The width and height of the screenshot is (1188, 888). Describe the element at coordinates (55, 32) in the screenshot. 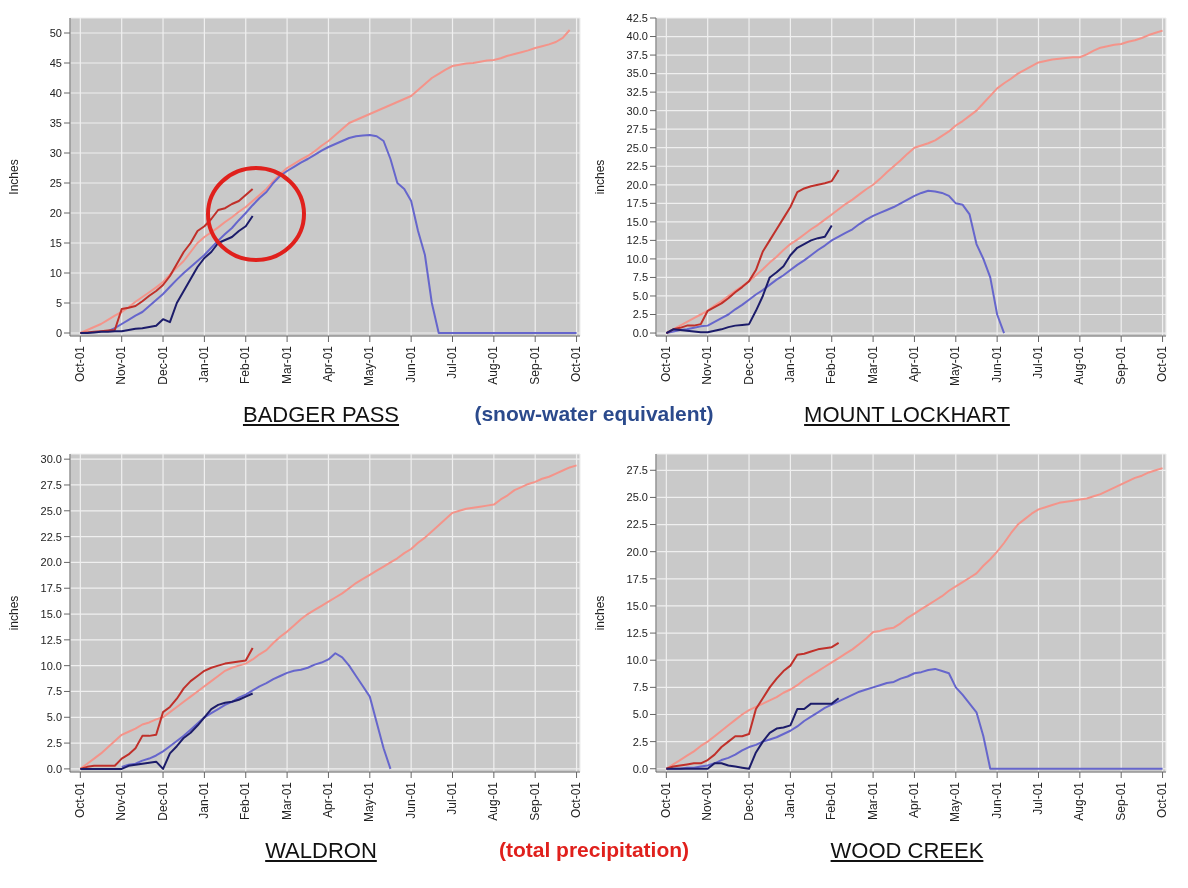

I see `y-tick-label: 50` at that location.